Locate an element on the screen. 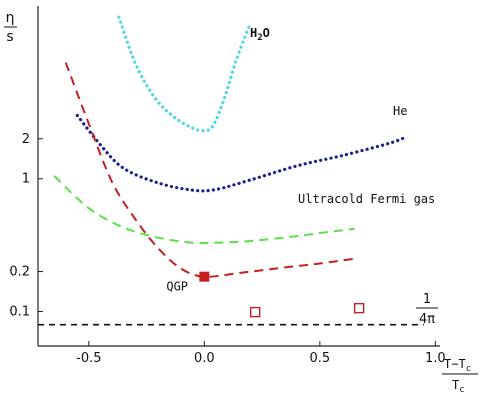  y-axis-label-numerator: η is located at coordinates (10, 18).